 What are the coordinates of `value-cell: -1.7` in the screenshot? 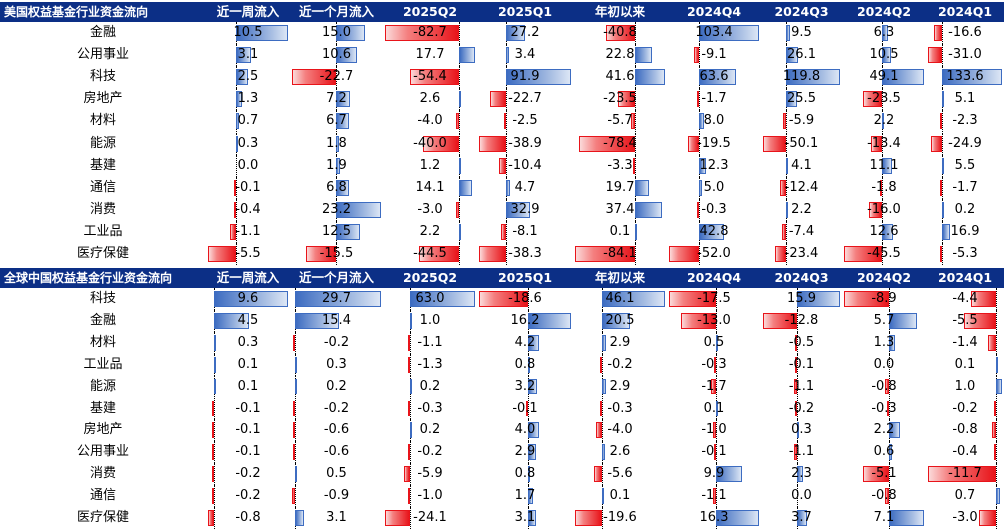 It's located at (965, 187).